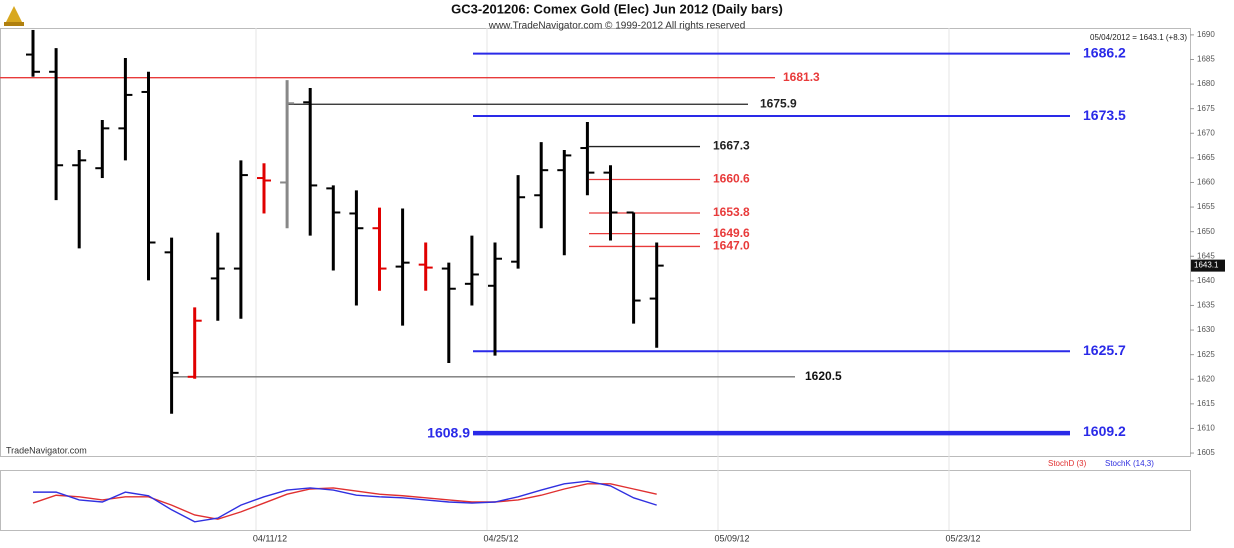  What do you see at coordinates (1206, 34) in the screenshot?
I see `y-tick-label: 1690` at bounding box center [1206, 34].